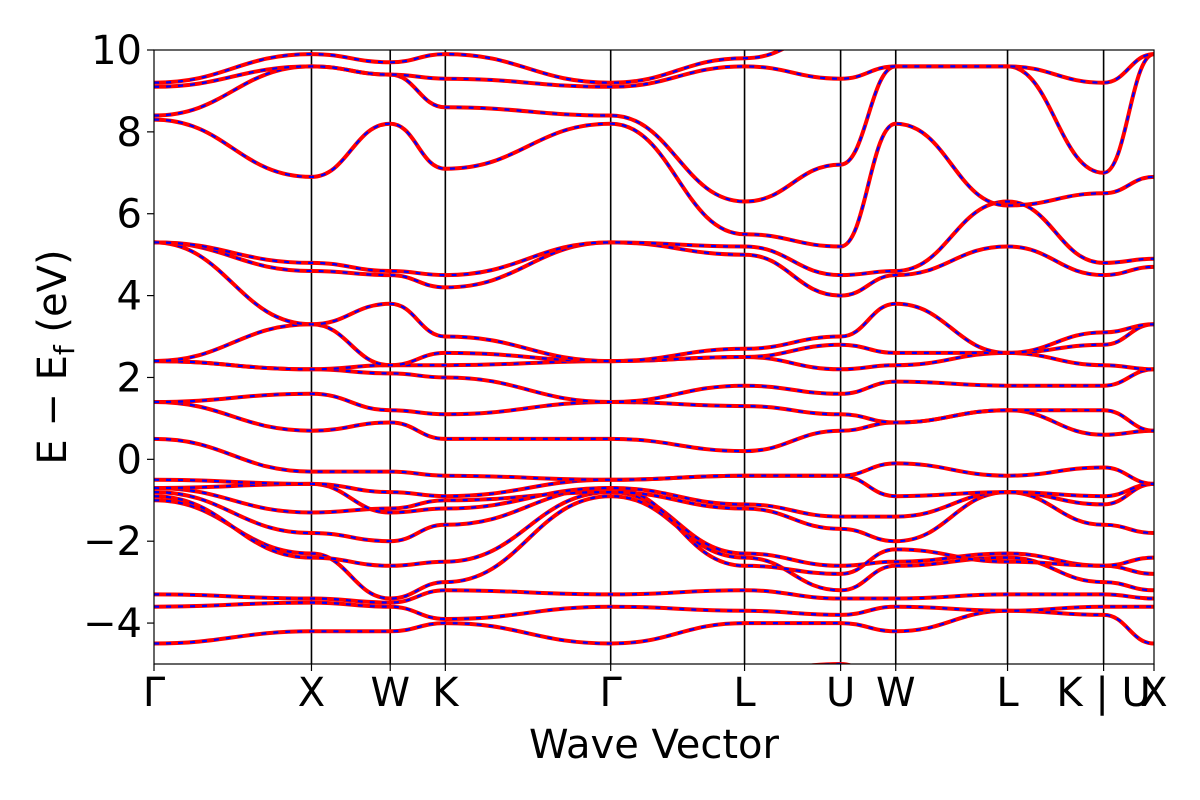 The image size is (1200, 800). What do you see at coordinates (129, 215) in the screenshot?
I see `y-tick-label: 6` at bounding box center [129, 215].